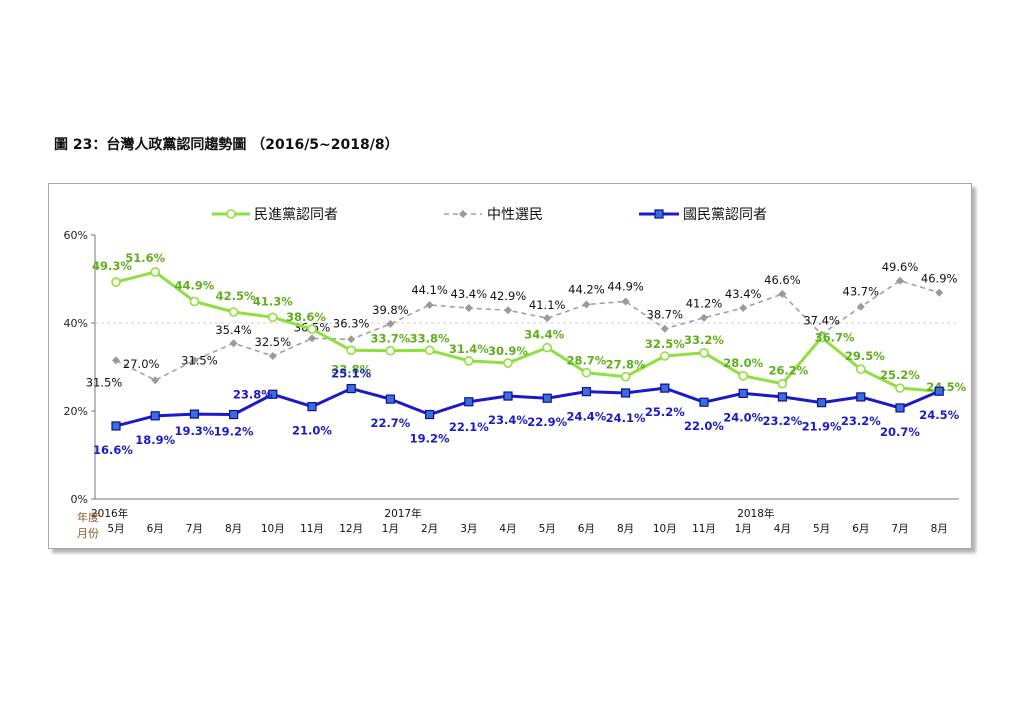  What do you see at coordinates (253, 394) in the screenshot?
I see `data-label: 23.8%` at bounding box center [253, 394].